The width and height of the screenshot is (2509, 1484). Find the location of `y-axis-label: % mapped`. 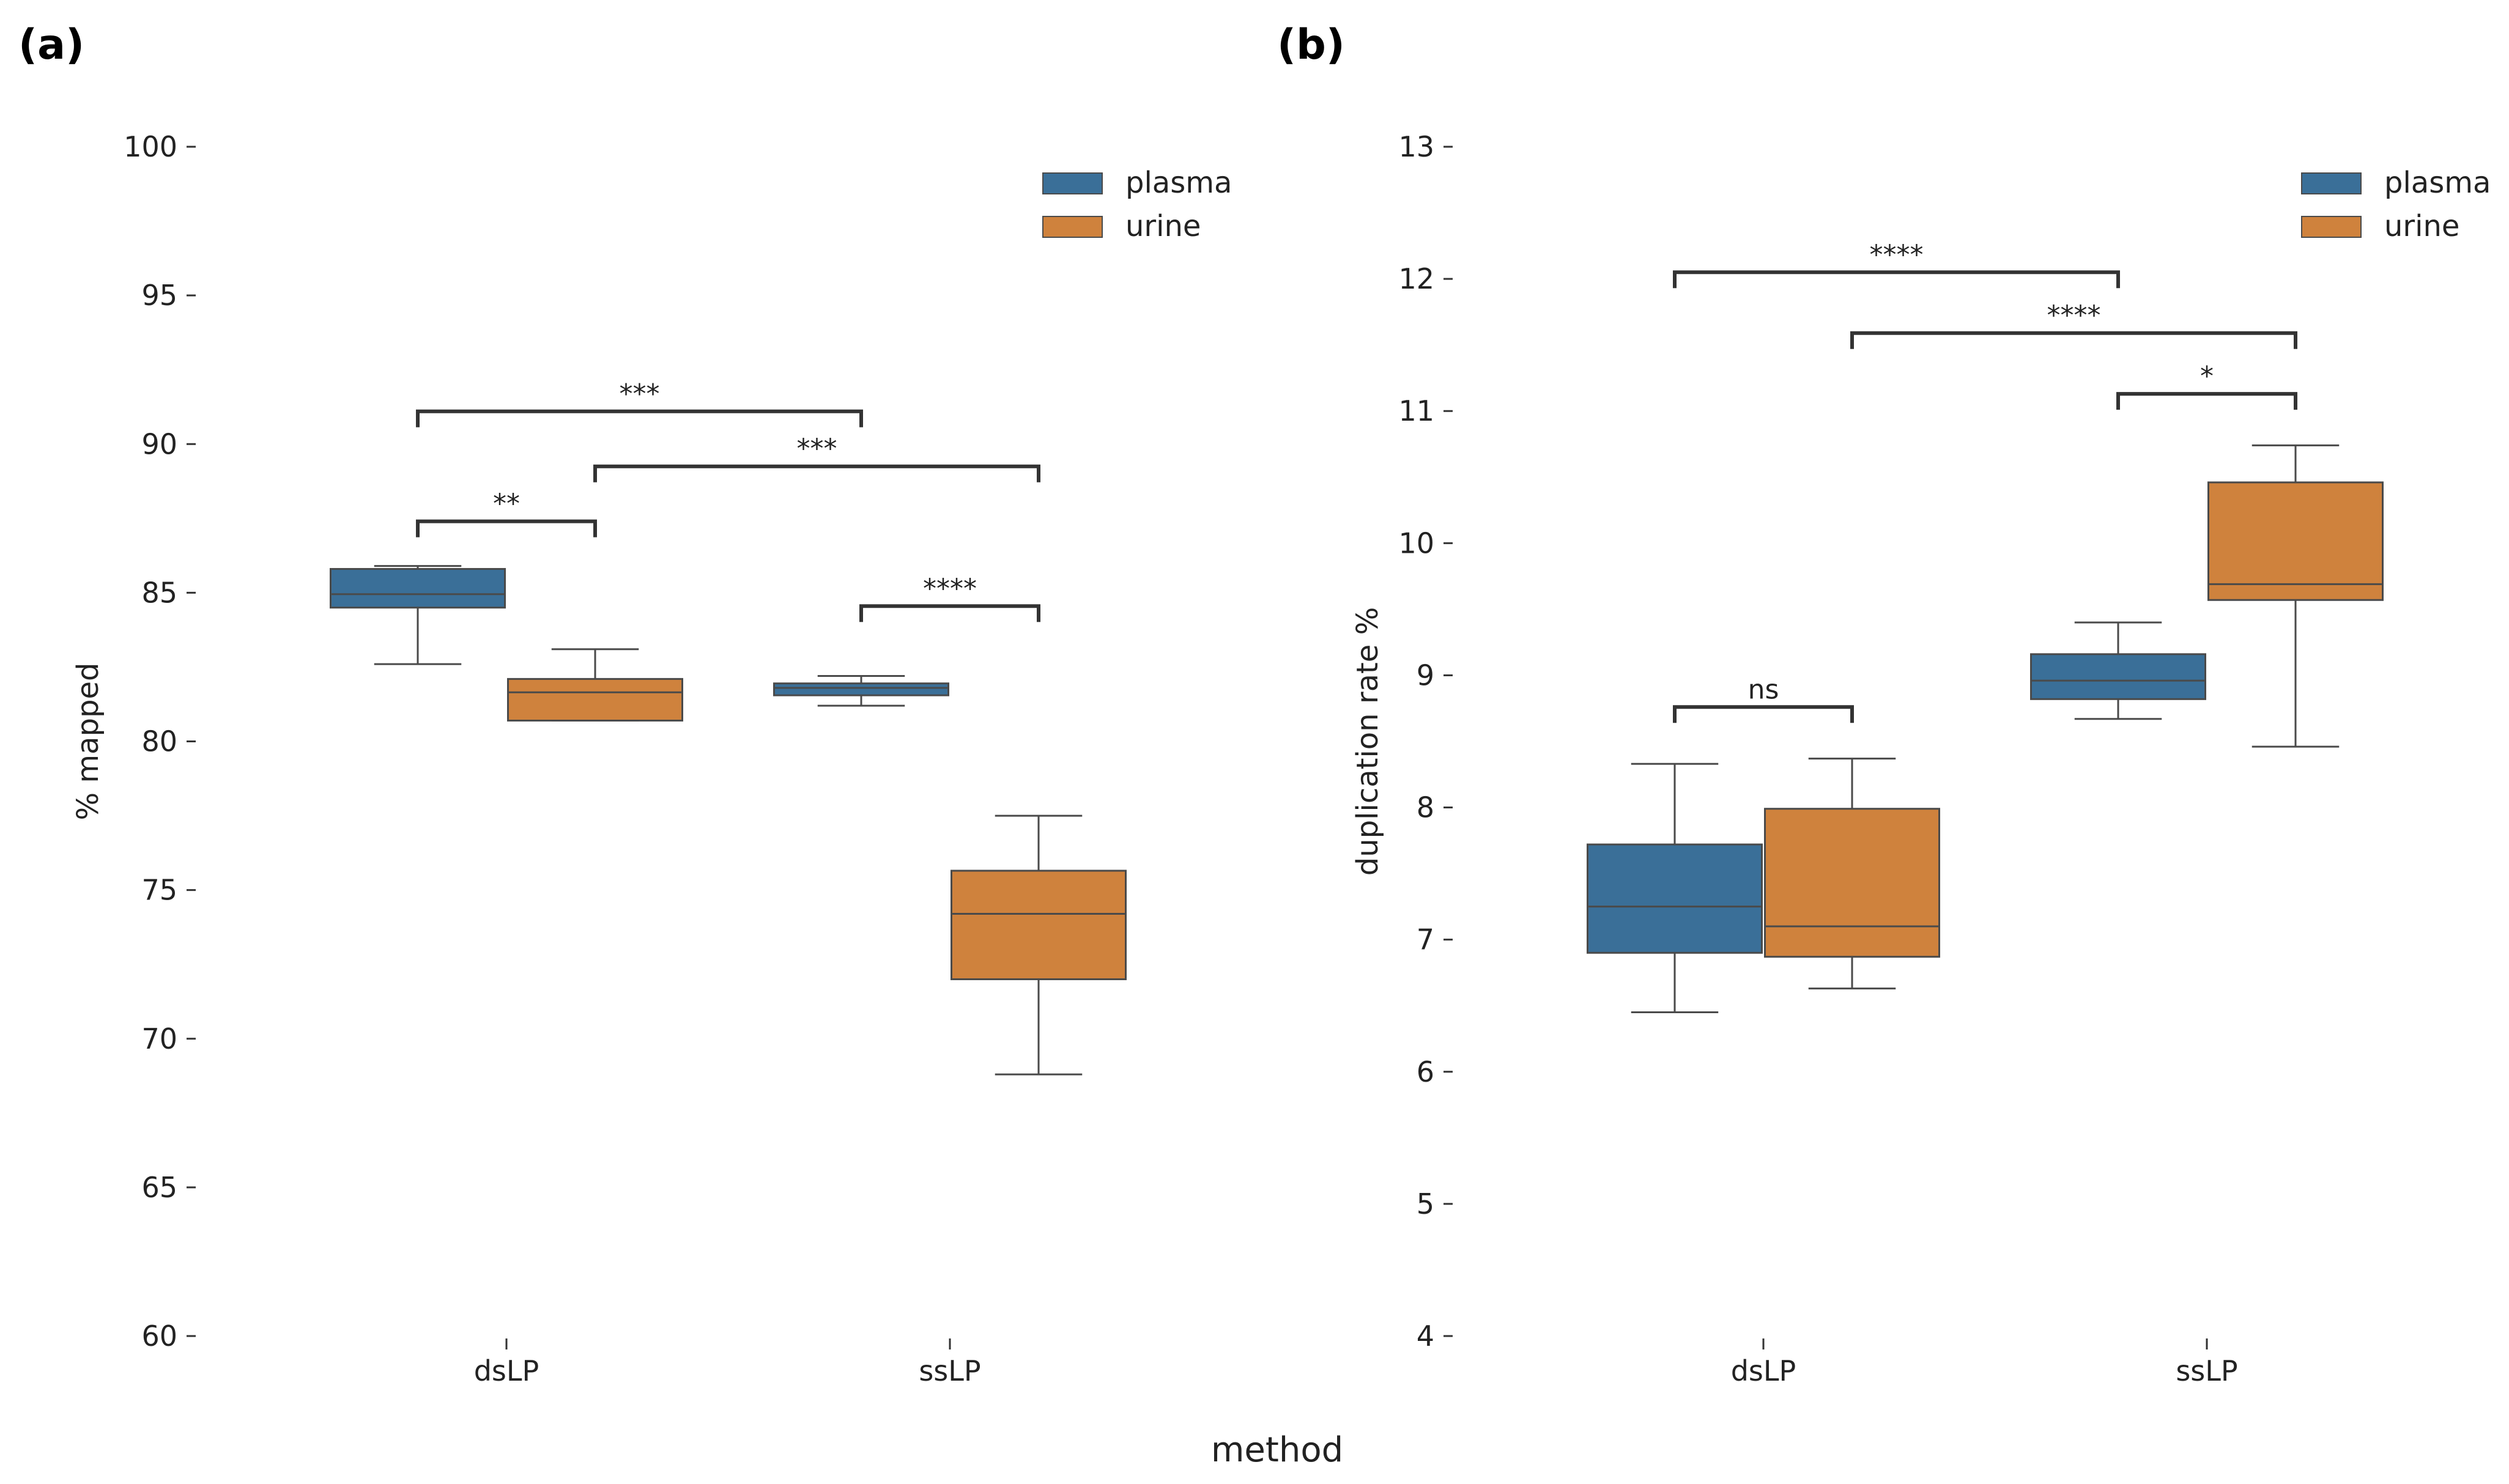

y-axis-label: % mapped is located at coordinates (88, 742).